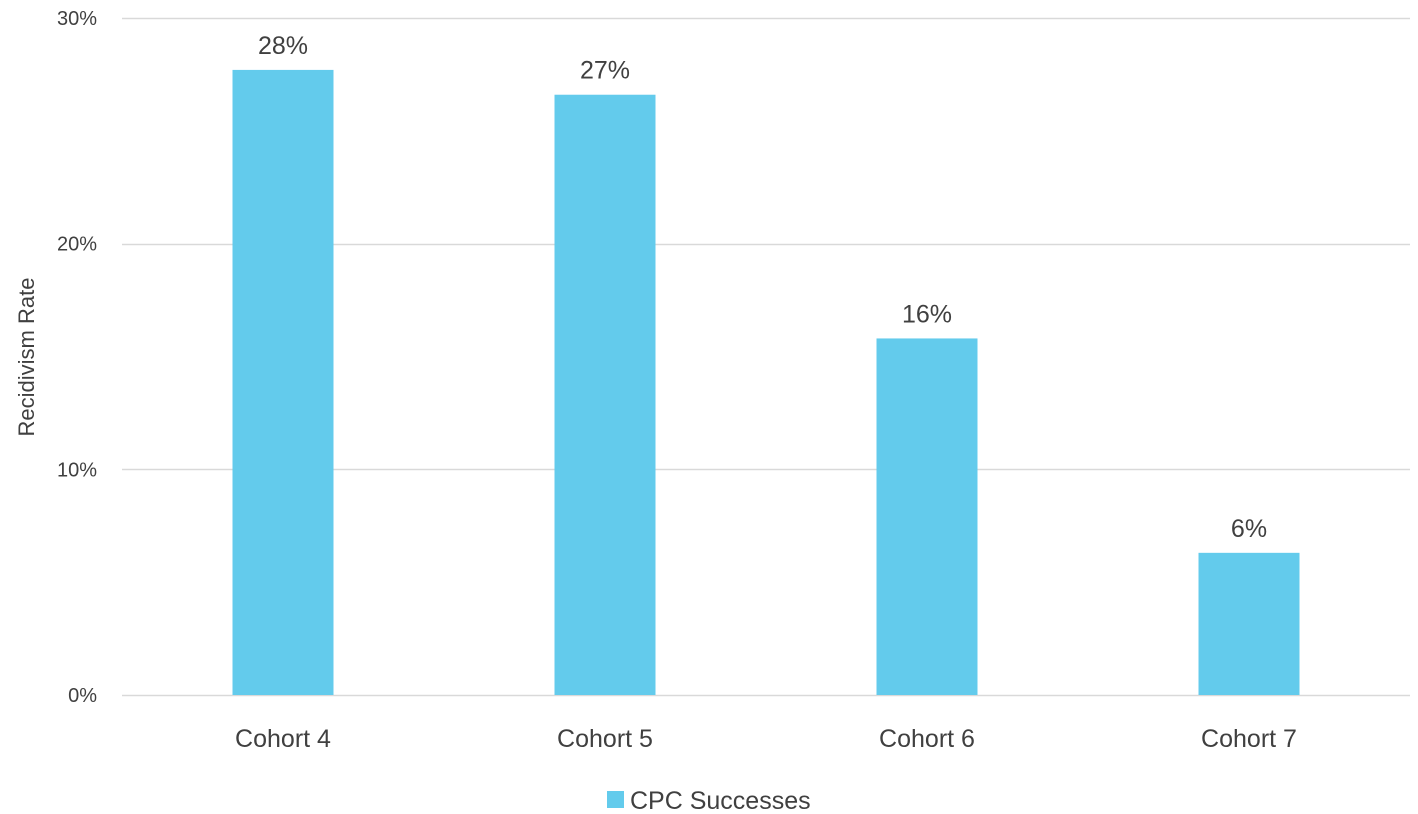  What do you see at coordinates (927, 314) in the screenshot?
I see `data-label: 16%` at bounding box center [927, 314].